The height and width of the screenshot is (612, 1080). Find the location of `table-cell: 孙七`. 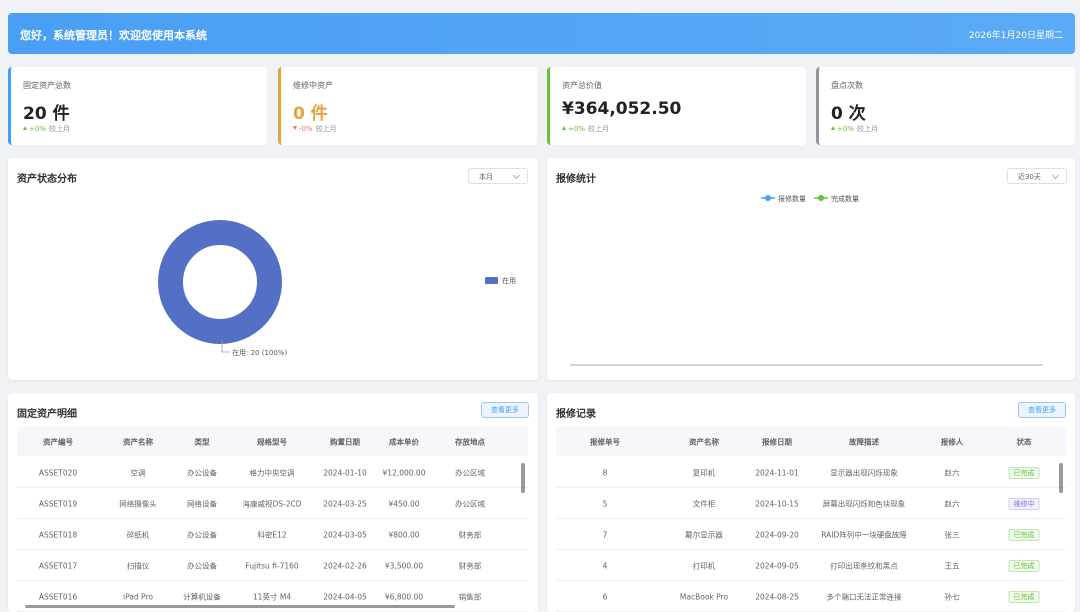

table-cell: 孙七 is located at coordinates (952, 597).